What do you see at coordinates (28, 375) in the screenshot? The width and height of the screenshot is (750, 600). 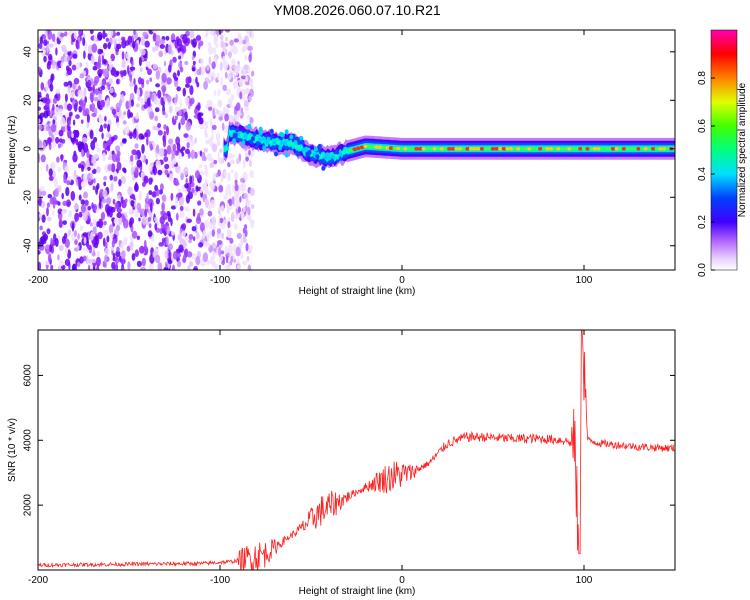 I see `y-tick-label: 6000` at bounding box center [28, 375].